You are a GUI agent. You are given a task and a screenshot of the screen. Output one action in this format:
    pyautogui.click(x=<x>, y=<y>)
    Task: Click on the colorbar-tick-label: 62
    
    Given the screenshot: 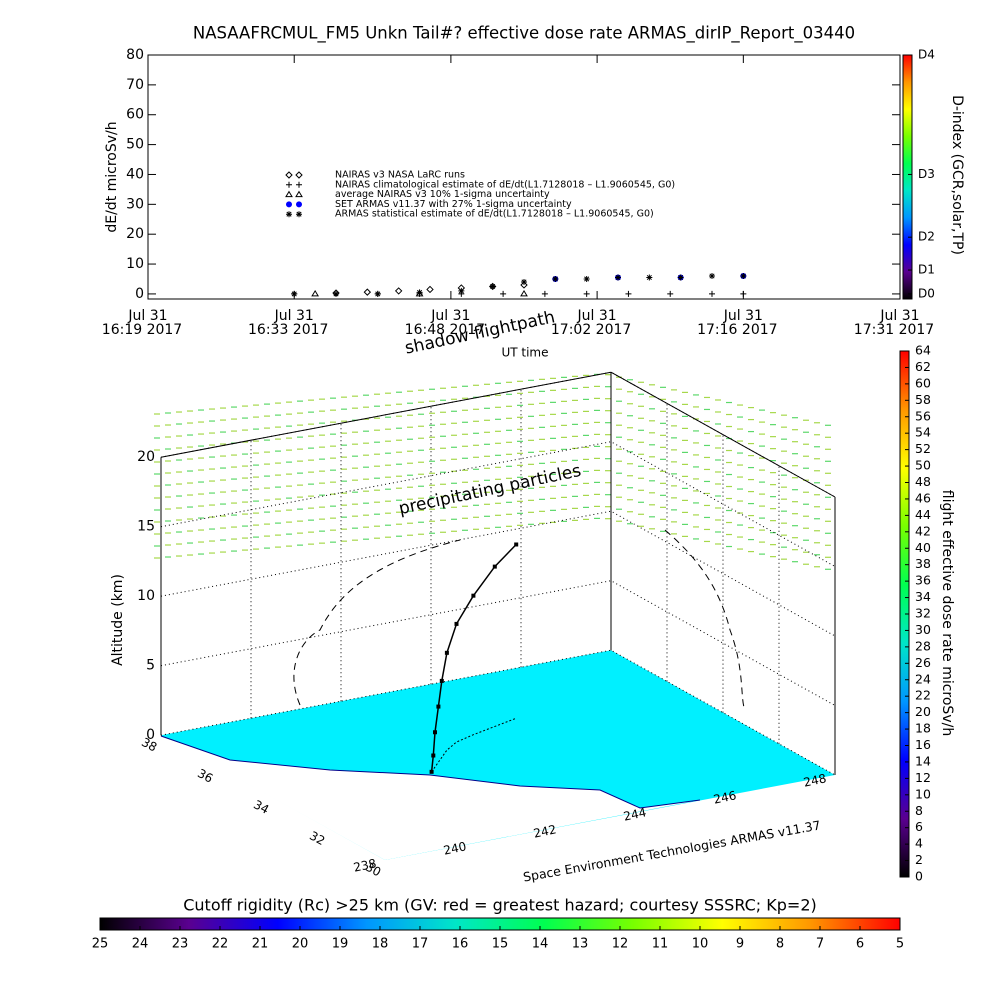 What is the action you would take?
    pyautogui.click(x=923, y=366)
    